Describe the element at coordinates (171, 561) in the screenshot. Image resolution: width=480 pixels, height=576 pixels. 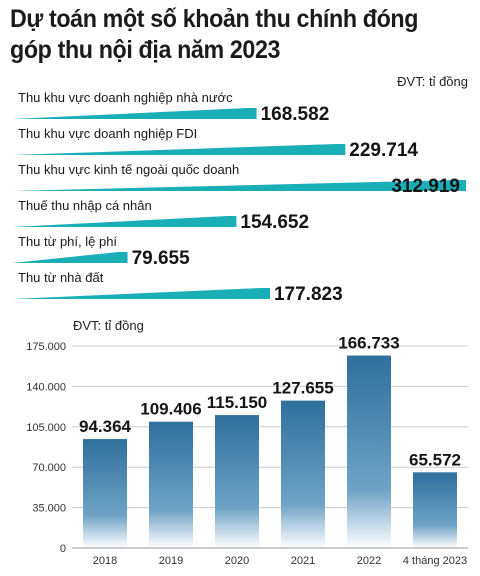
I see `x-tick-label: 2019` at that location.